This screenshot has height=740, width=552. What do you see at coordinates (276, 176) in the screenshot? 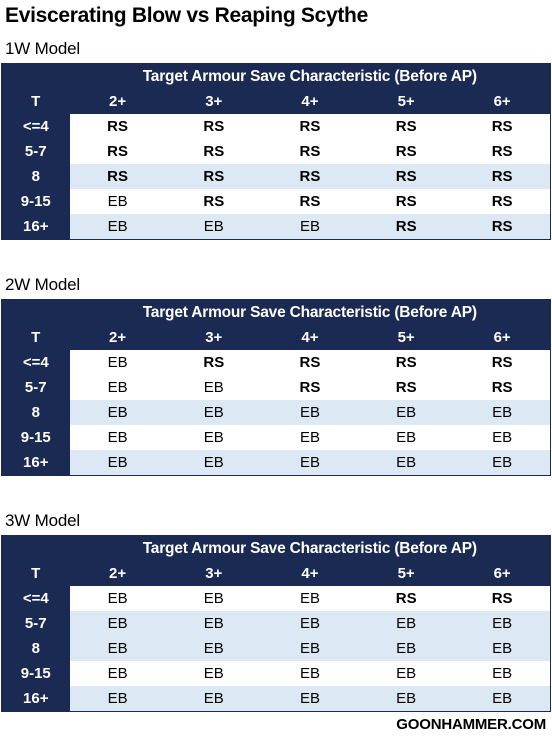
I see `table-row: 8 RS RS RS RS RS` at bounding box center [276, 176].